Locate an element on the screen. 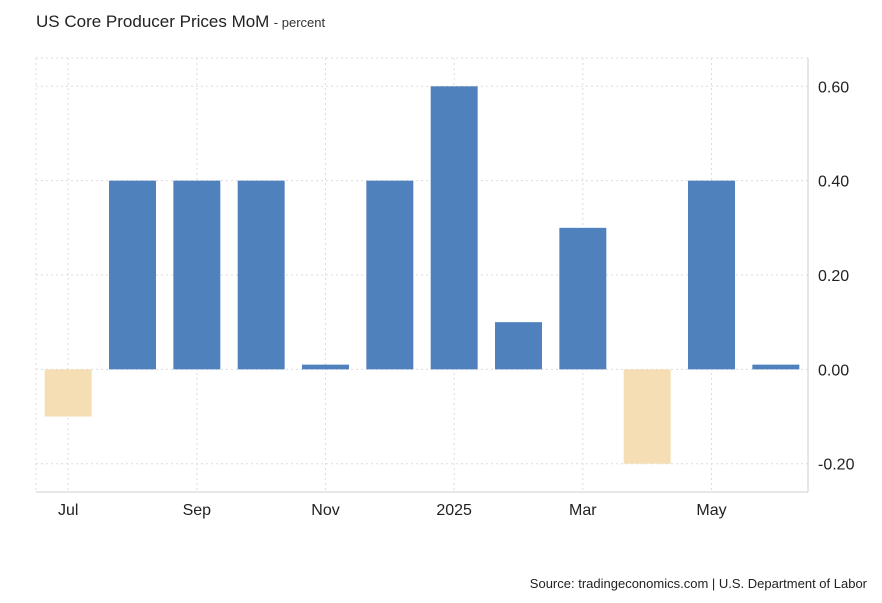 This screenshot has width=882, height=603. bar-aug-2024 is located at coordinates (197, 275).